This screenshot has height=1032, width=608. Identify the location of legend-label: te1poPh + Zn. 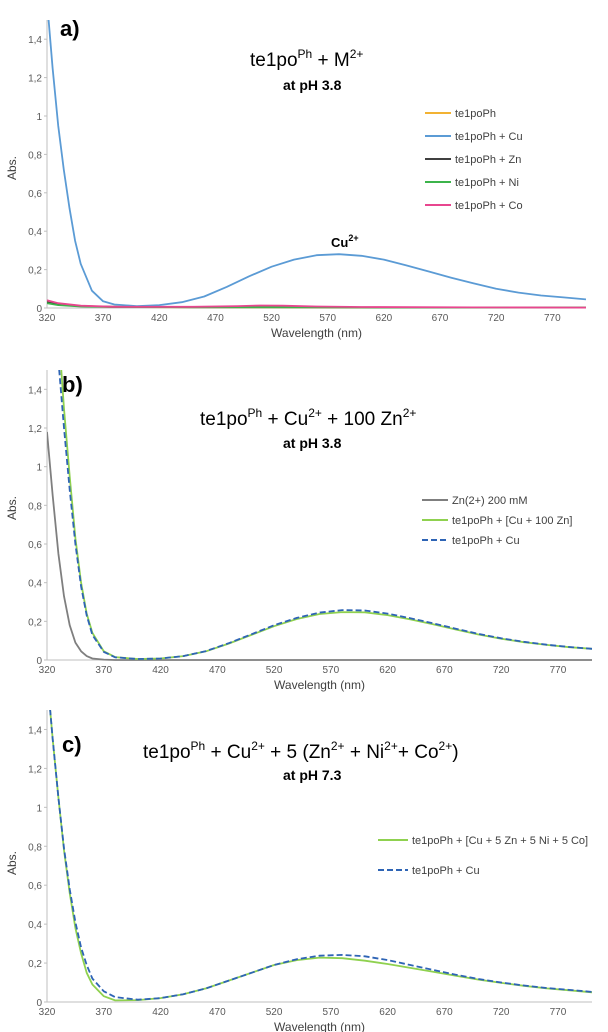
(488, 160).